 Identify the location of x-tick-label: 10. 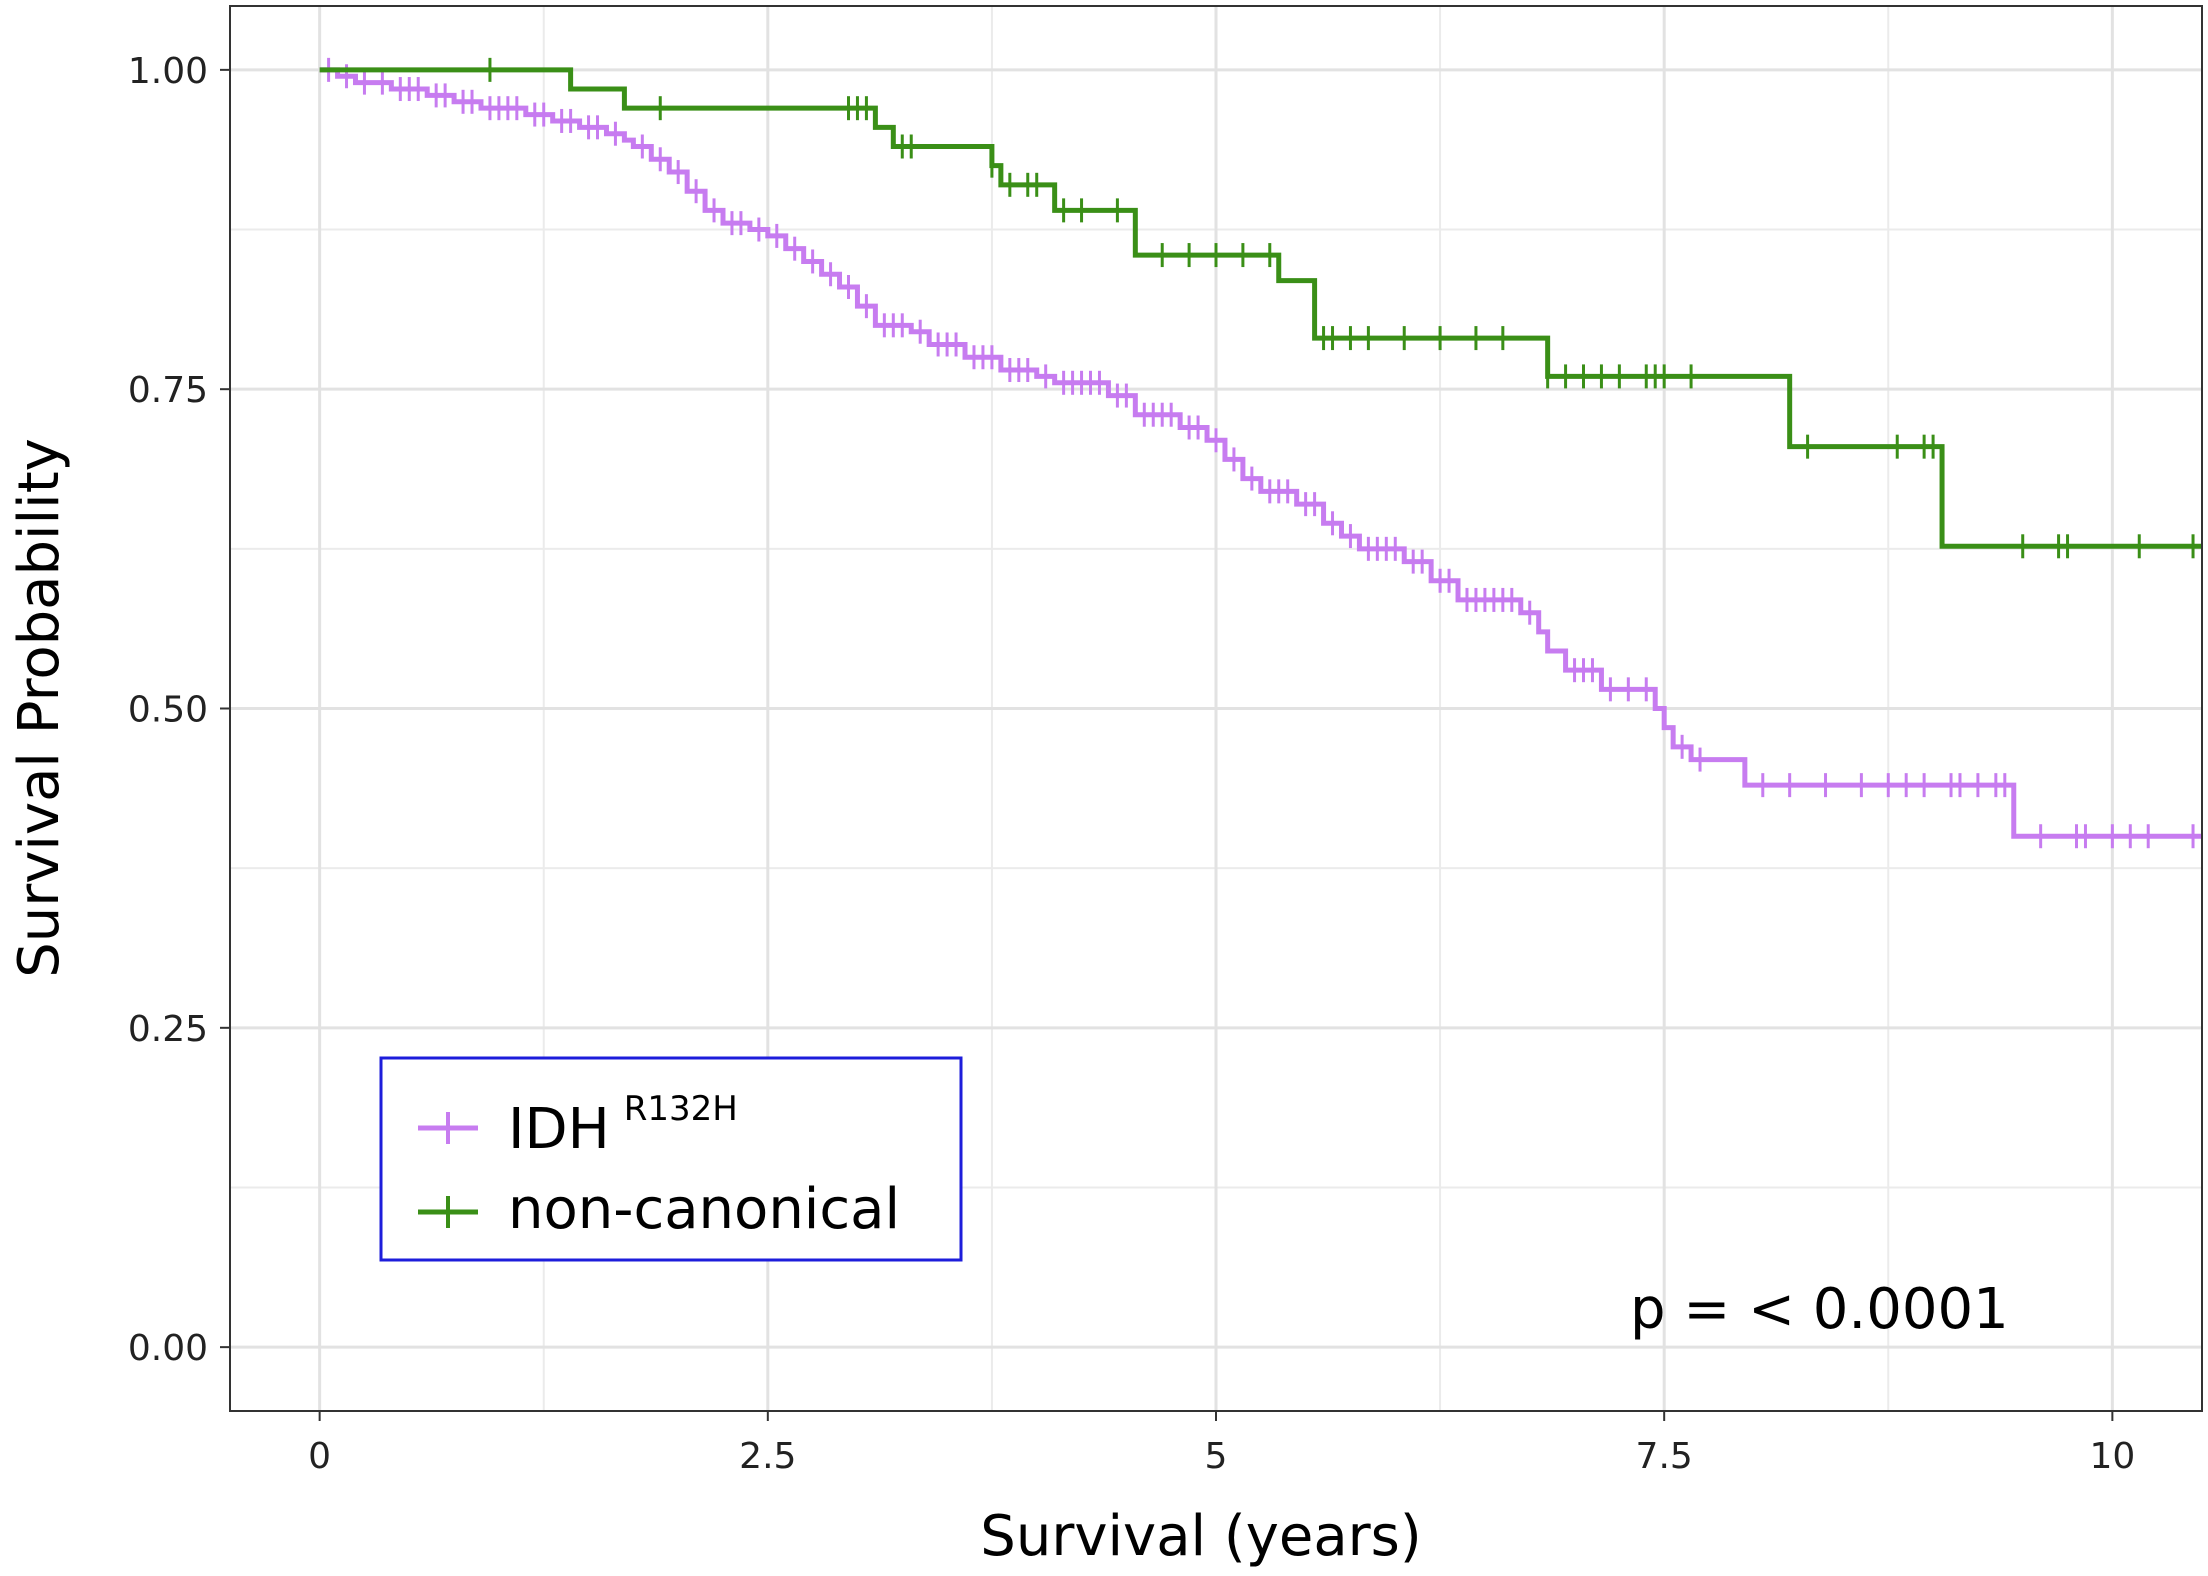
(2112, 1456).